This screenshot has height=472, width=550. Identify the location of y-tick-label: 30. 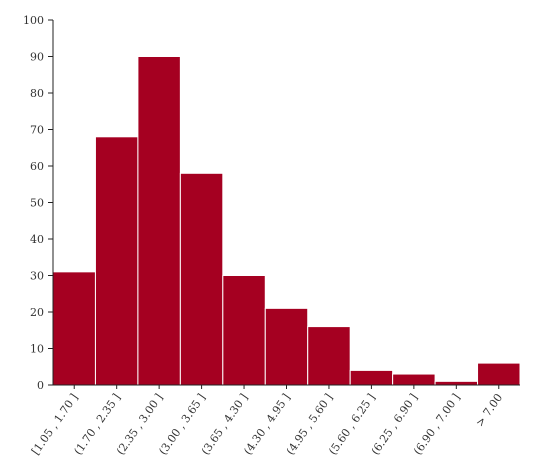
(37, 276).